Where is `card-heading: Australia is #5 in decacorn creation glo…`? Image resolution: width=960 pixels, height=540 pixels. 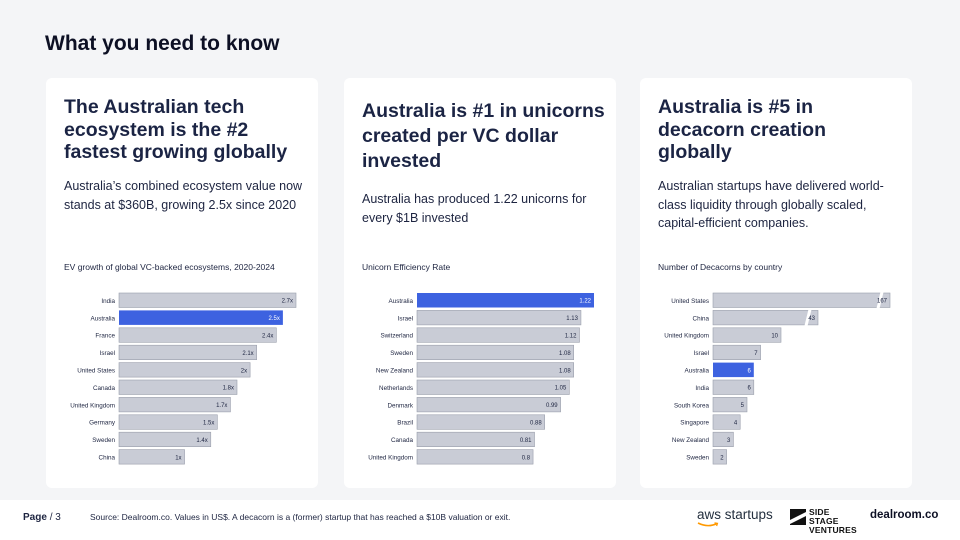
card-heading: Australia is #5 in decacorn creation glo… is located at coordinates (742, 129).